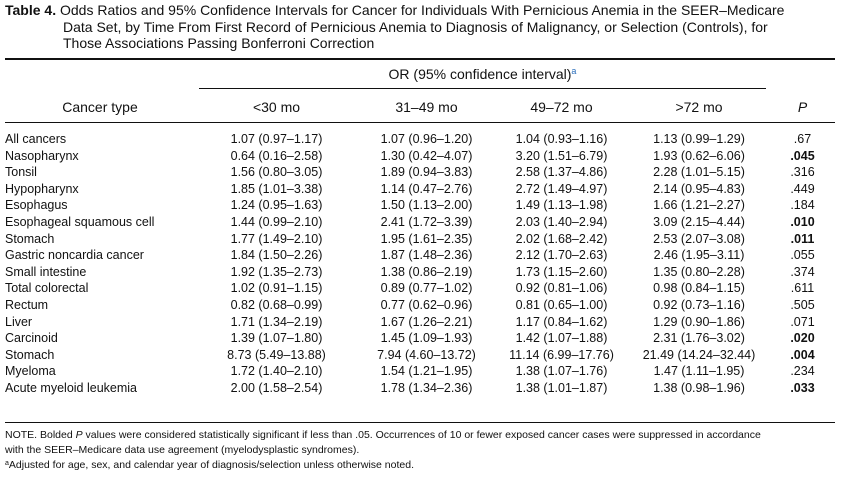 The image size is (841, 481). Describe the element at coordinates (561, 271) in the screenshot. I see `cell-or-49-72: 1.73 (1.15–2.60)` at that location.